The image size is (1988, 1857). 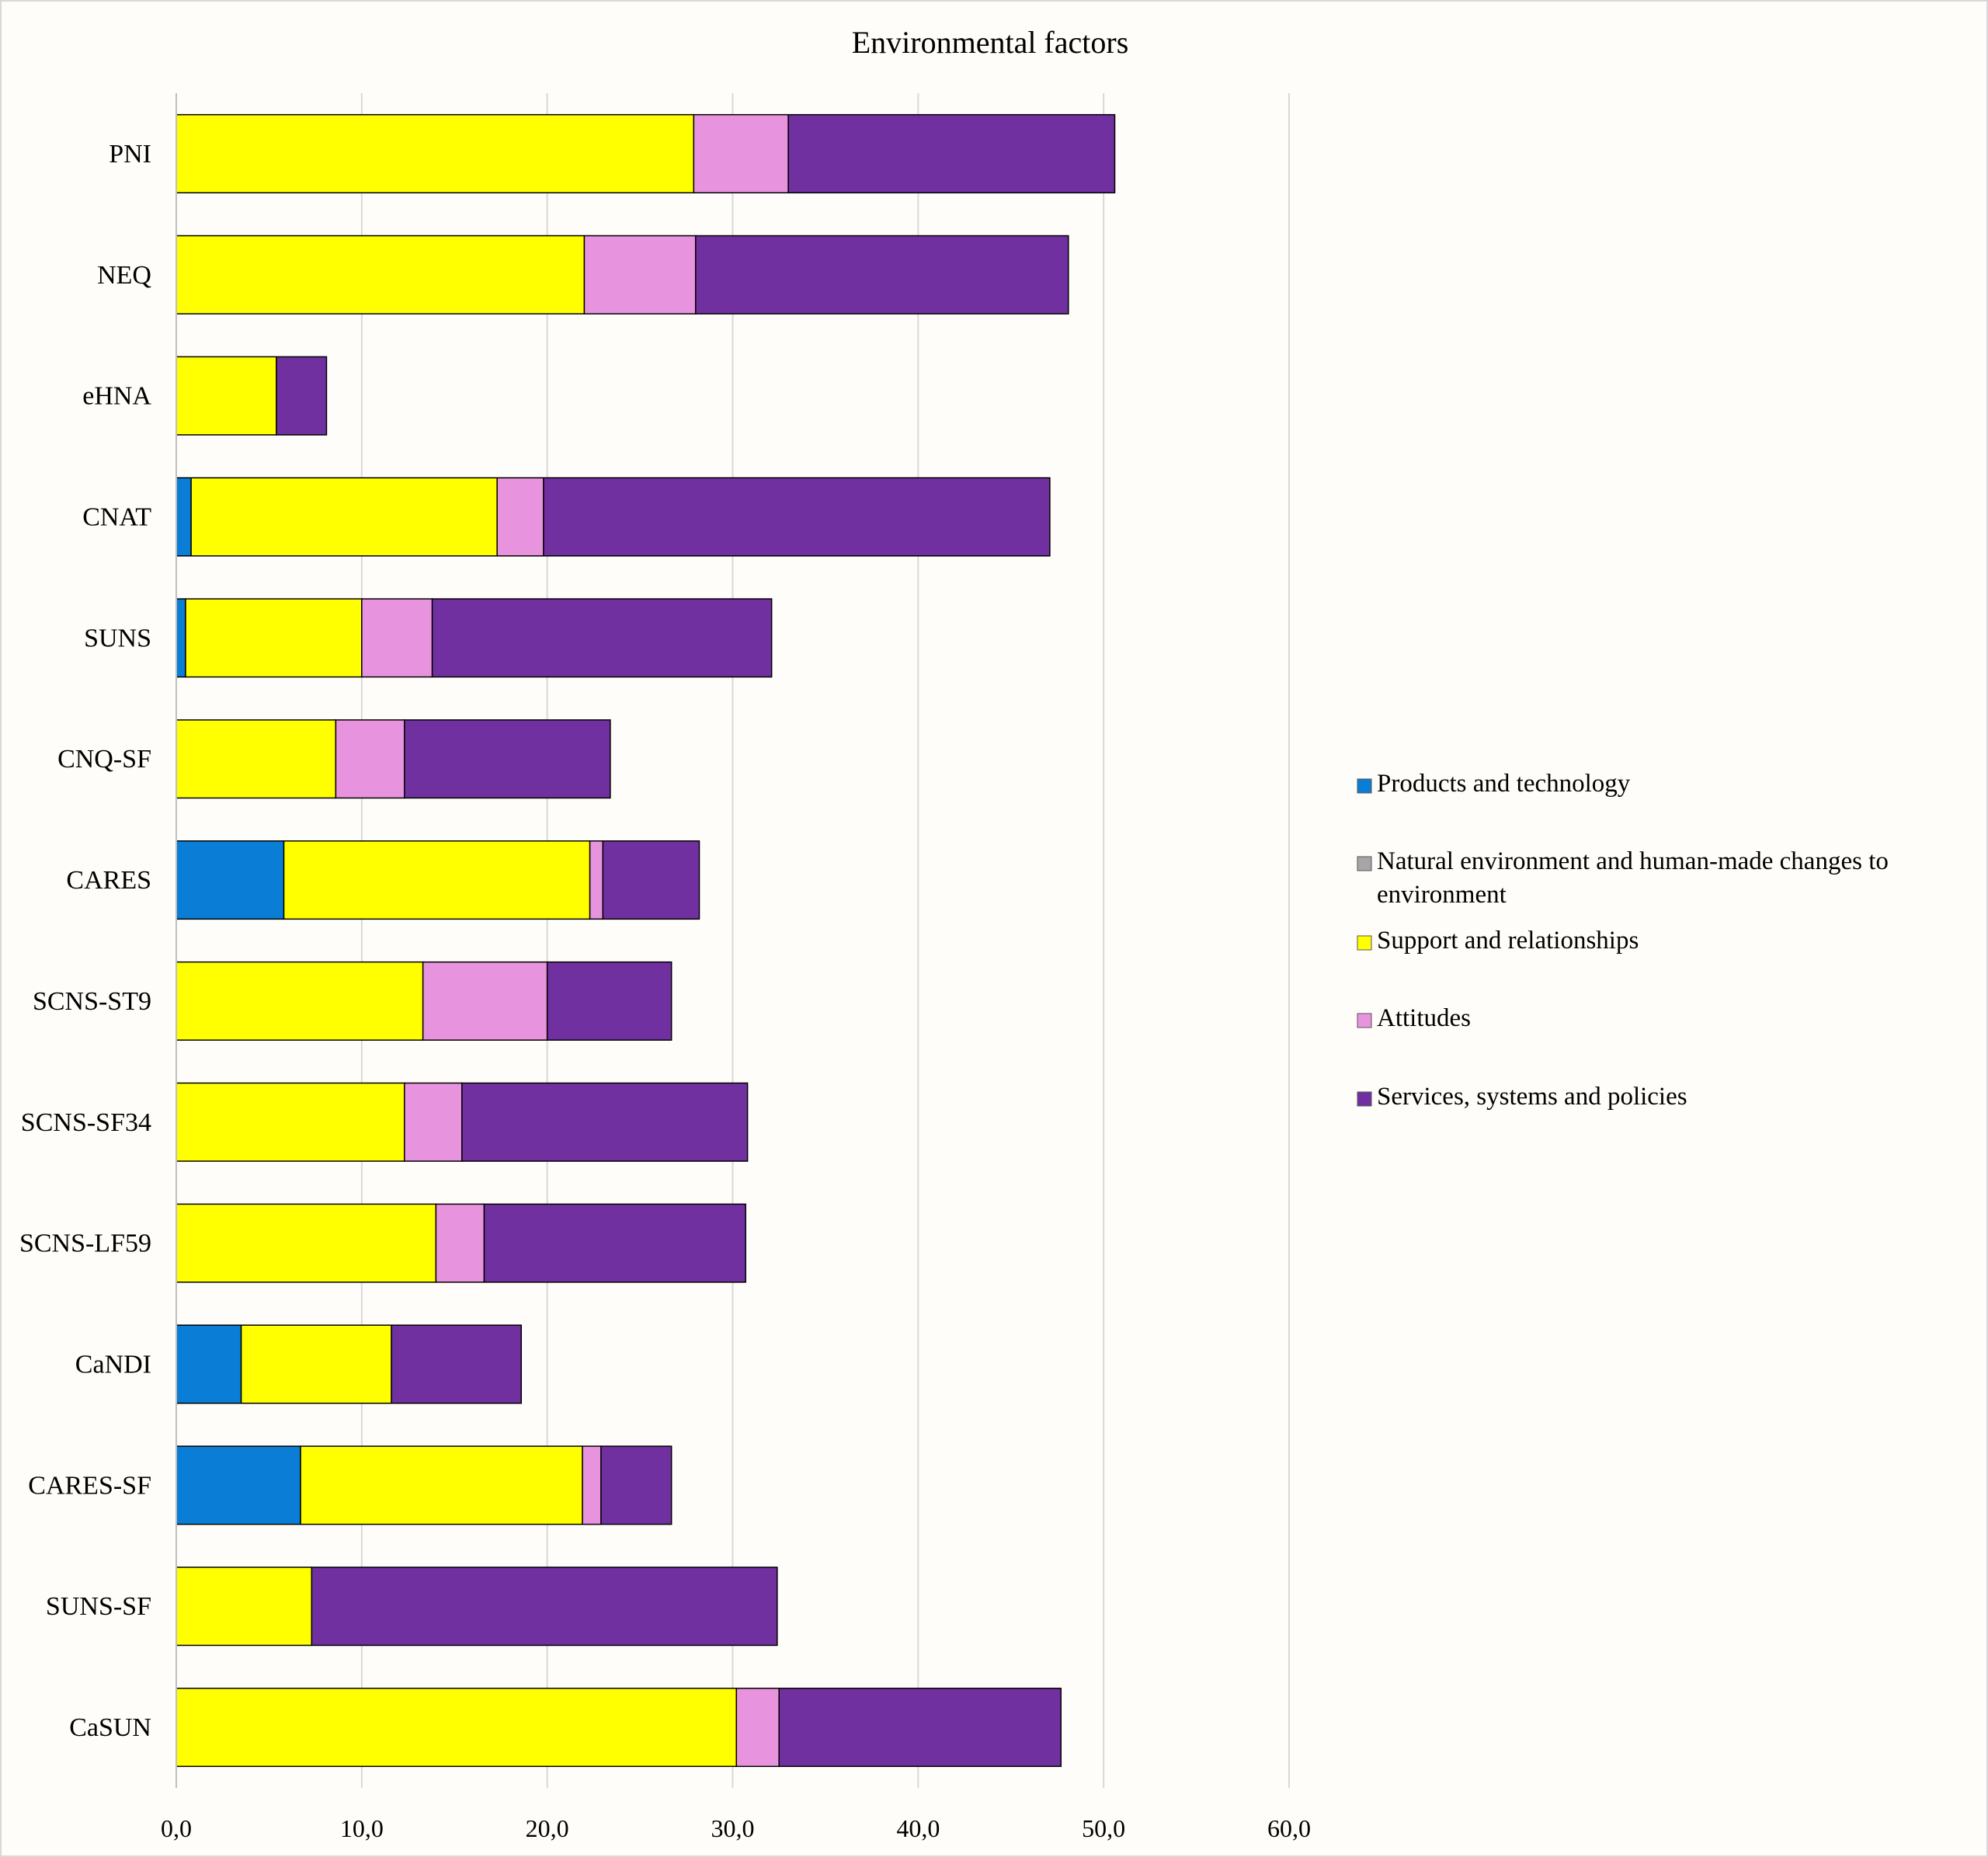 I want to click on category-label: NEQ, so click(x=124, y=275).